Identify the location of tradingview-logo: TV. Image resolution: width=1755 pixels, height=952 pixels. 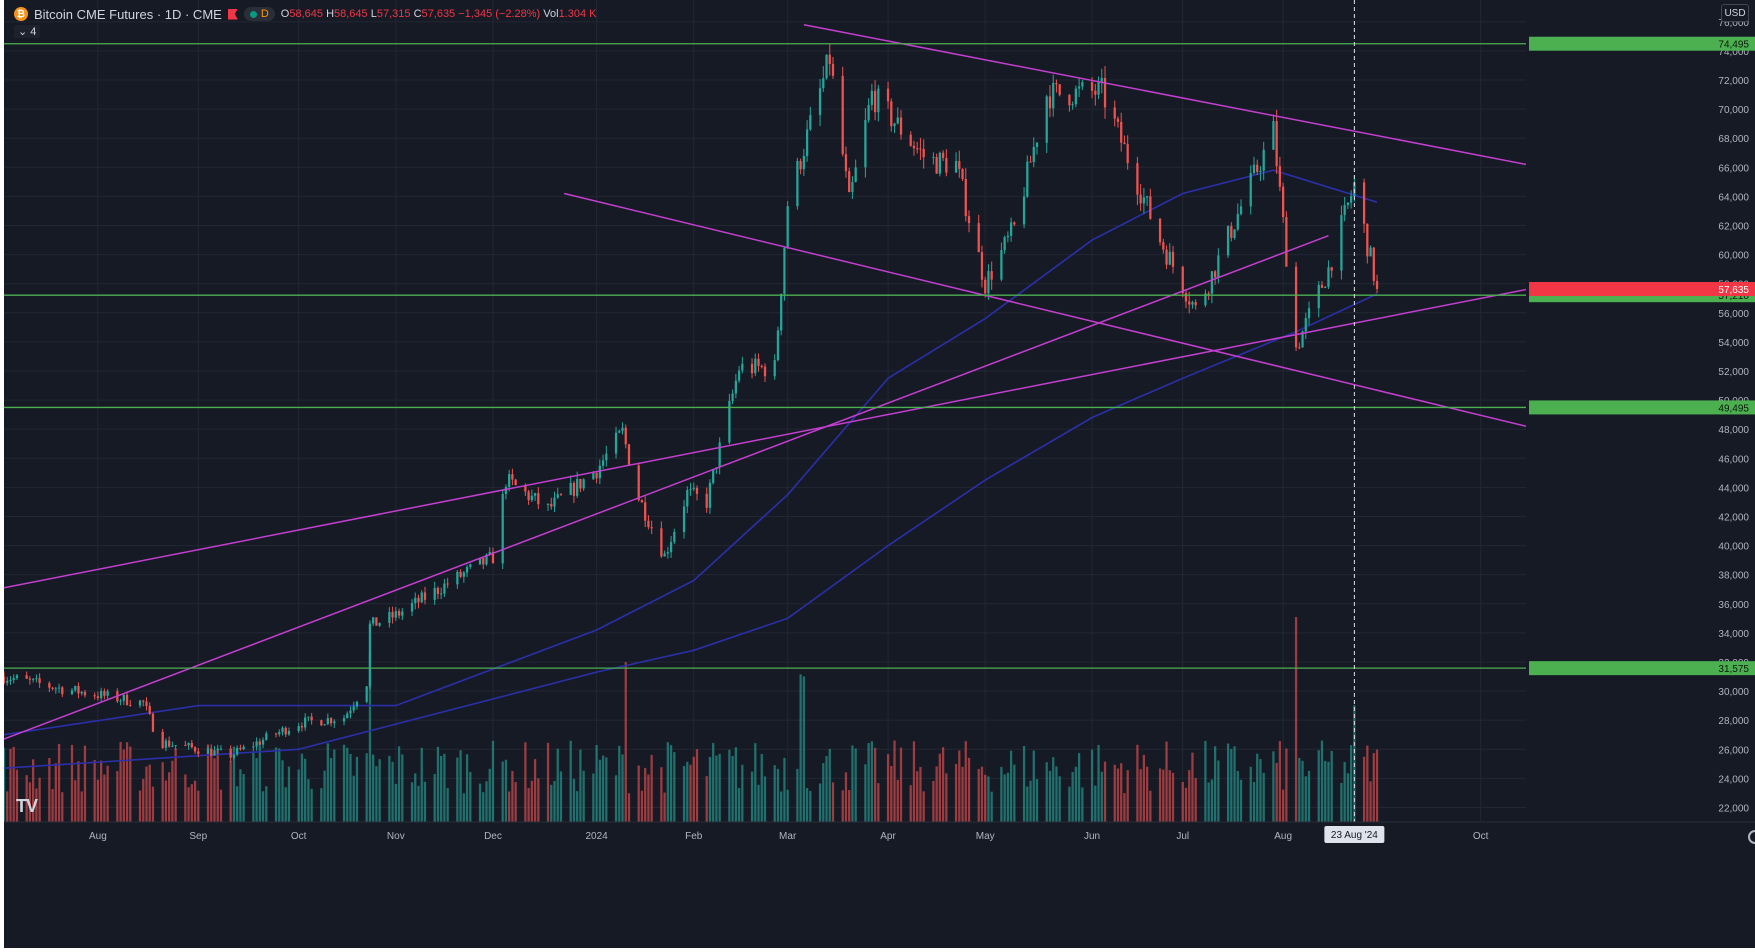
(27, 806).